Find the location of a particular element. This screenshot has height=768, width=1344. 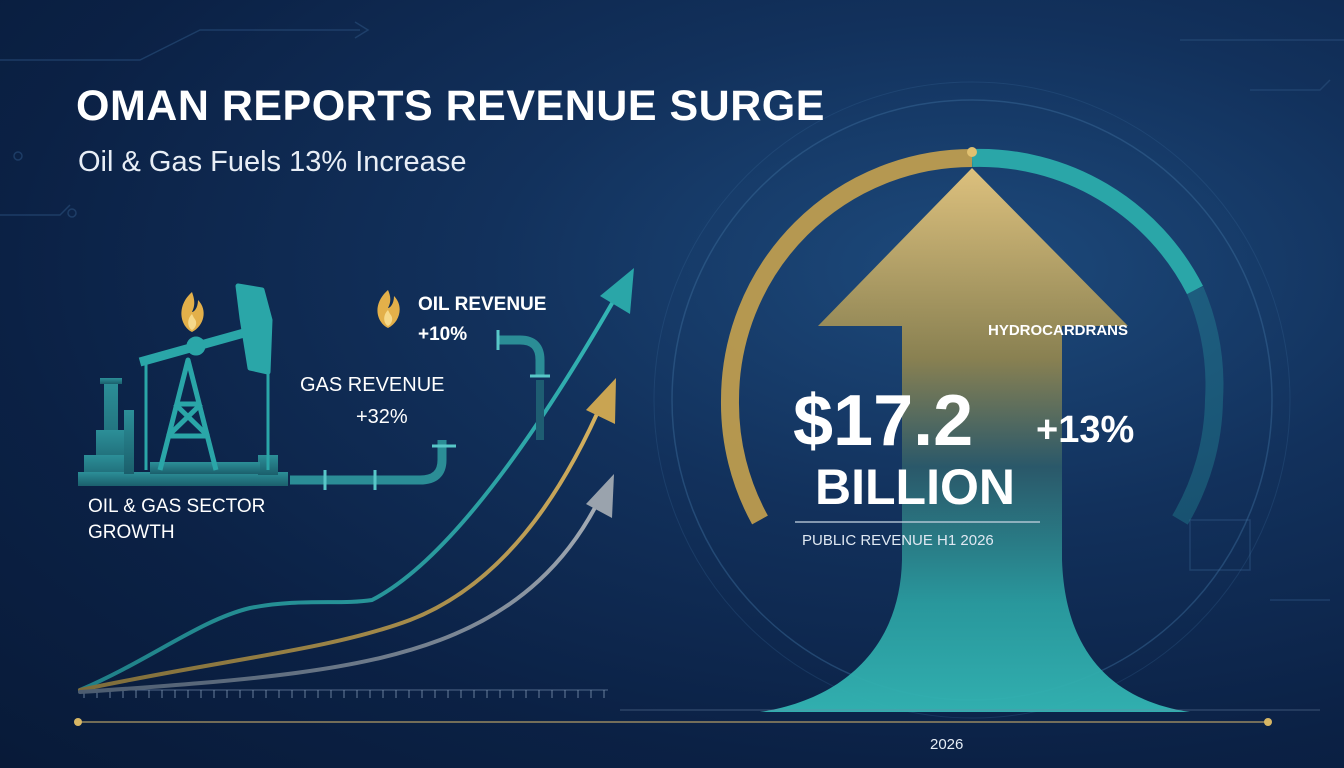

revenue-change-percent: +13% is located at coordinates (1085, 430).